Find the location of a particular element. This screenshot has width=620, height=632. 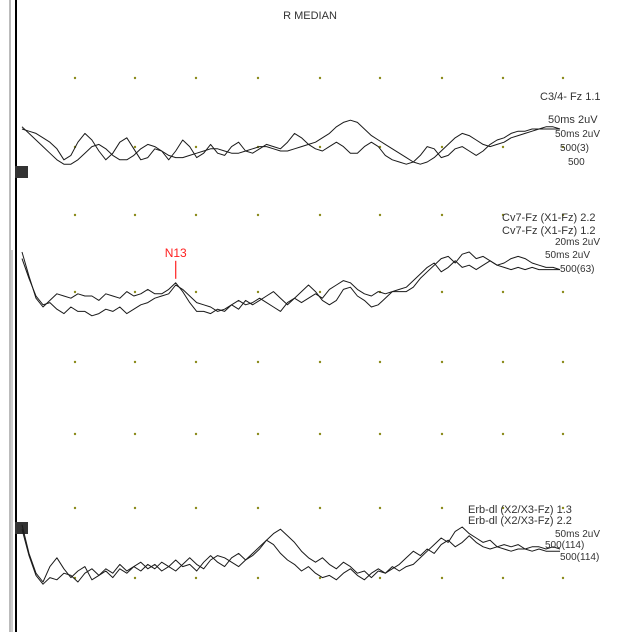

channel-label: Cv7-Fz (X1-Fz) 2.2 is located at coordinates (549, 218).